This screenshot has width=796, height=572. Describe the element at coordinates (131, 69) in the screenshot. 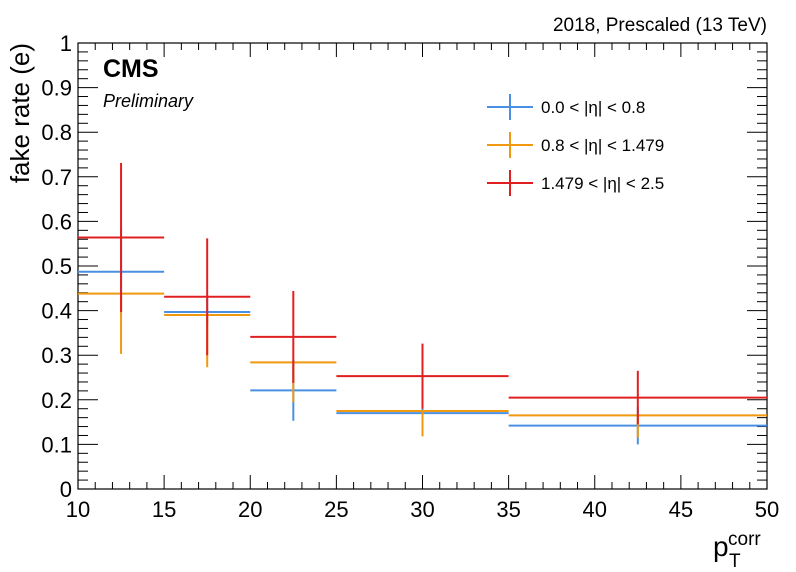

I see `experiment-label: CMS` at that location.